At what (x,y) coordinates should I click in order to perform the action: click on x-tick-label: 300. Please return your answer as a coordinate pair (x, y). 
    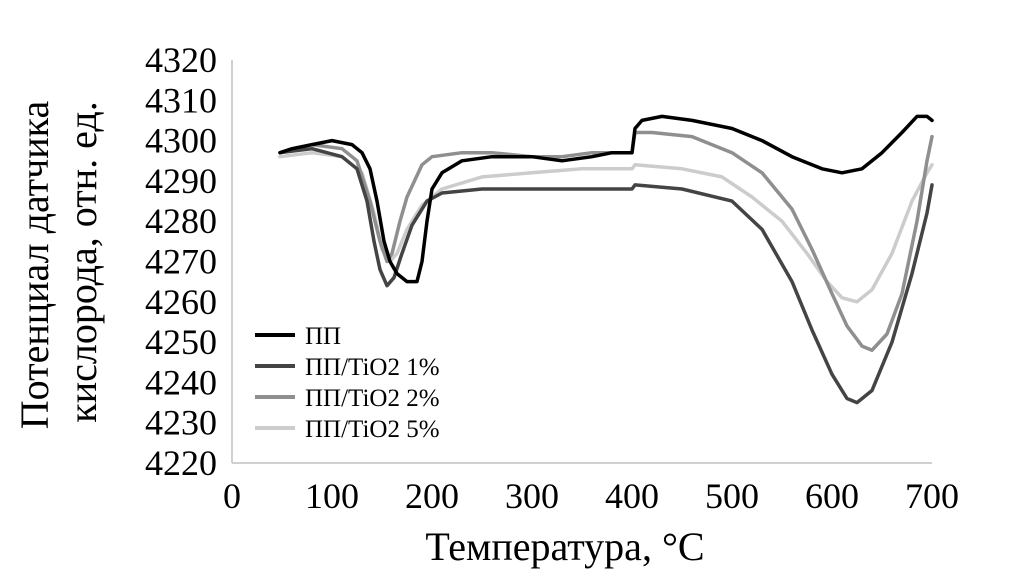
    Looking at the image, I should click on (532, 496).